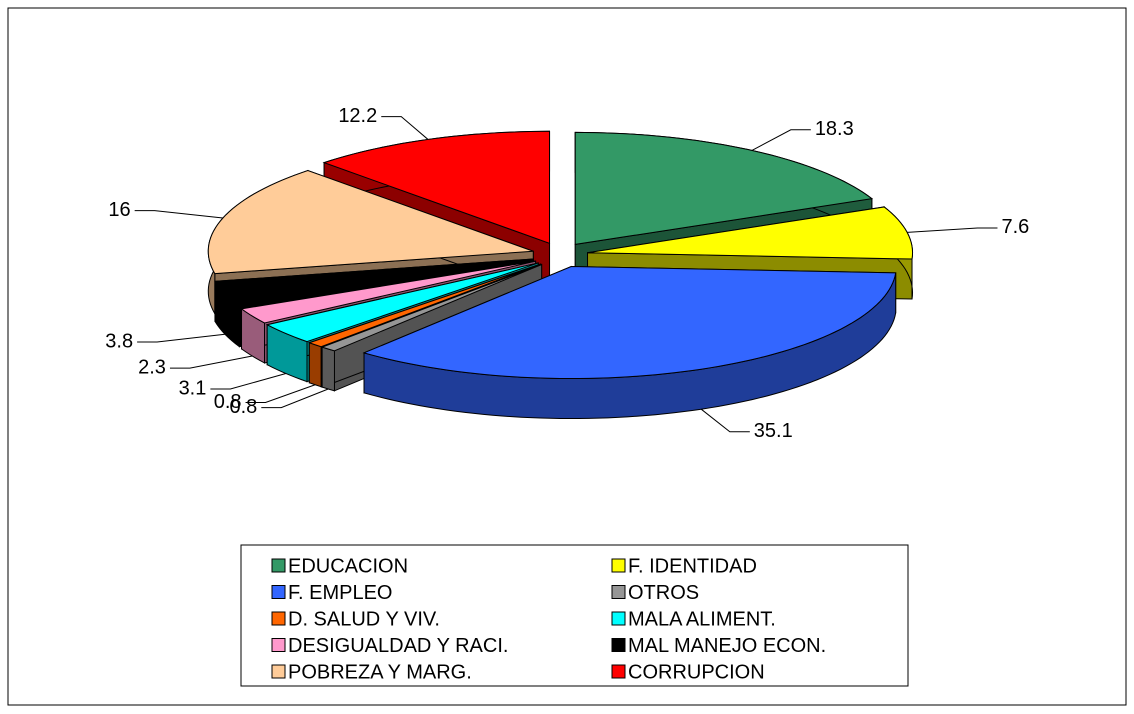 This screenshot has height=714, width=1134. I want to click on pie-slice, so click(629, 342).